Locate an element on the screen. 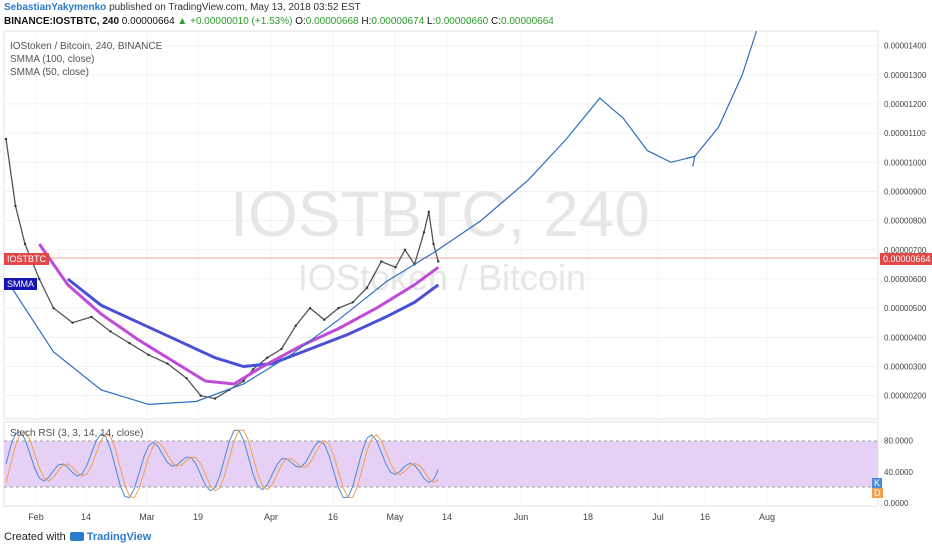  x-tick-label: Mar is located at coordinates (147, 517).